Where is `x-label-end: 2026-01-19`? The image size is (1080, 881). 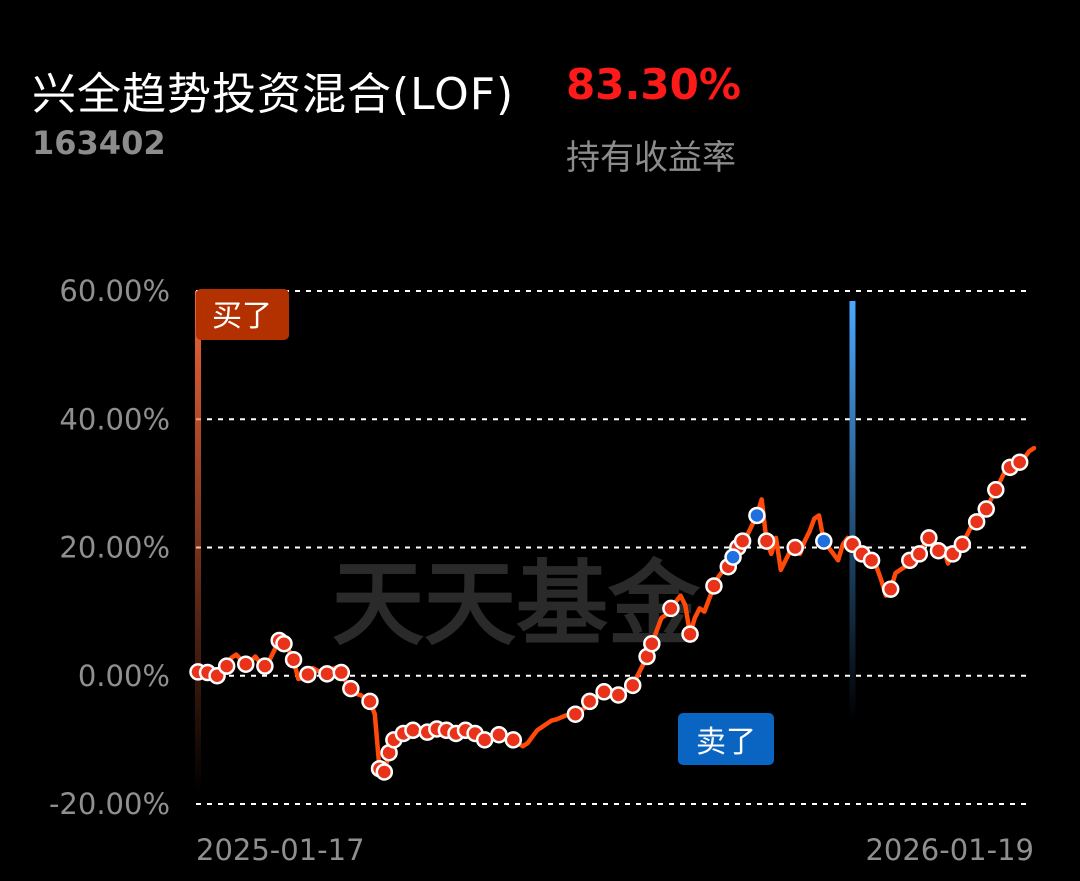 x-label-end: 2026-01-19 is located at coordinates (949, 850).